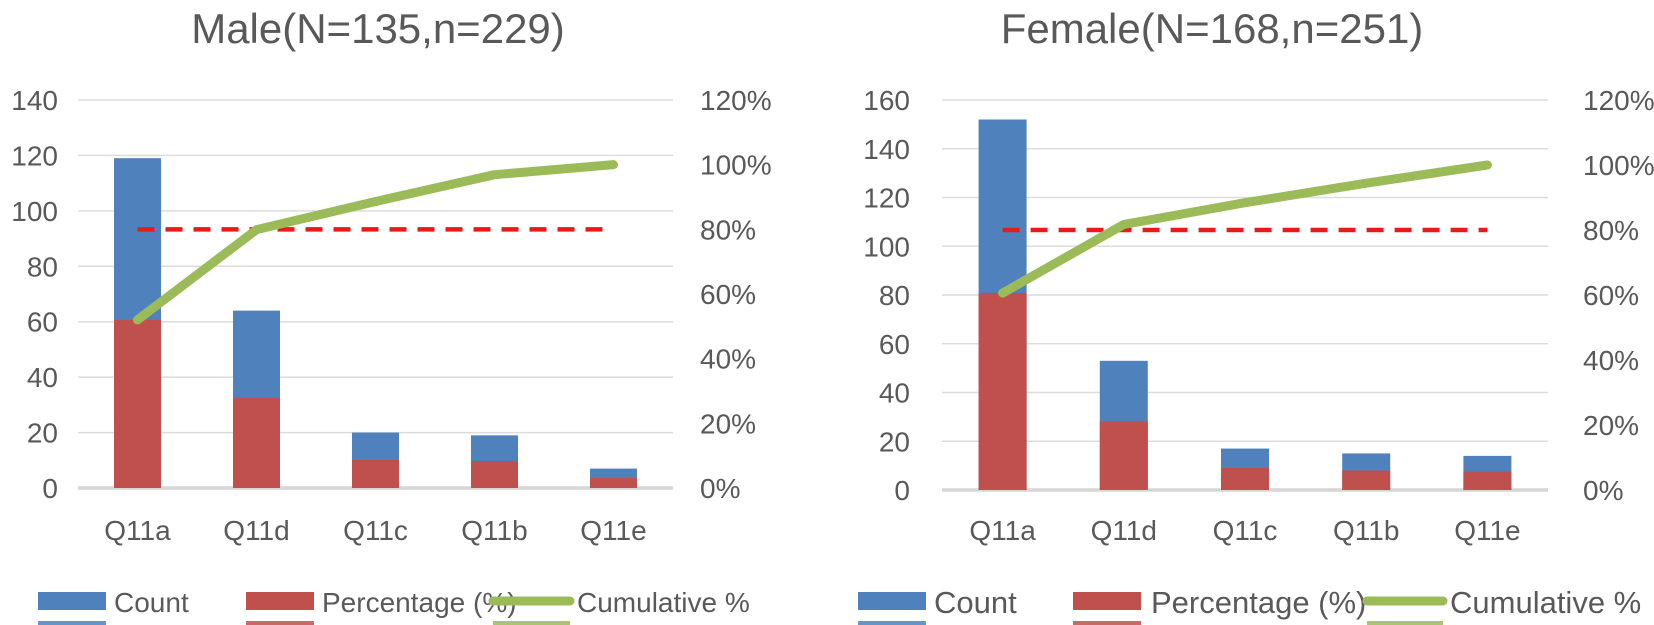 This screenshot has width=1654, height=625. Describe the element at coordinates (378, 28) in the screenshot. I see `chart-title: Male(N=135,n=229)` at that location.